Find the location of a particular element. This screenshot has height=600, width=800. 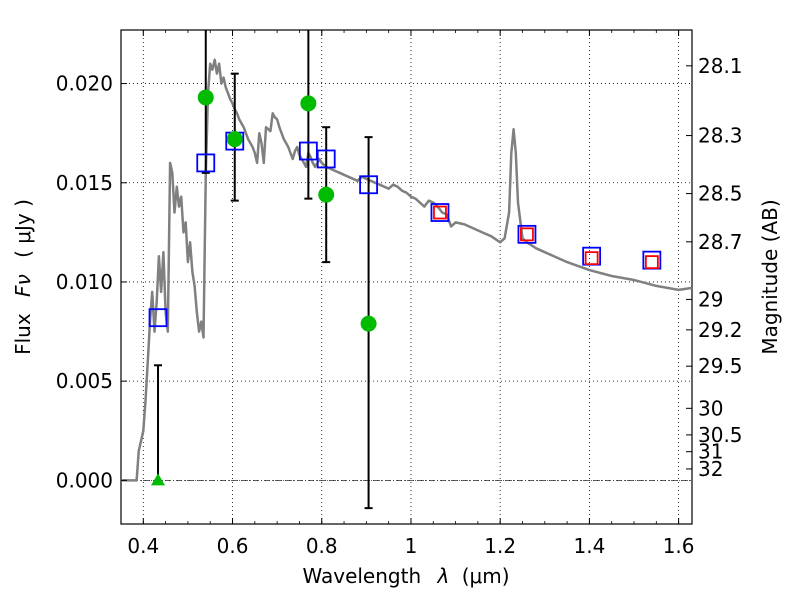

x-tick-label: 1.6 is located at coordinates (679, 546).